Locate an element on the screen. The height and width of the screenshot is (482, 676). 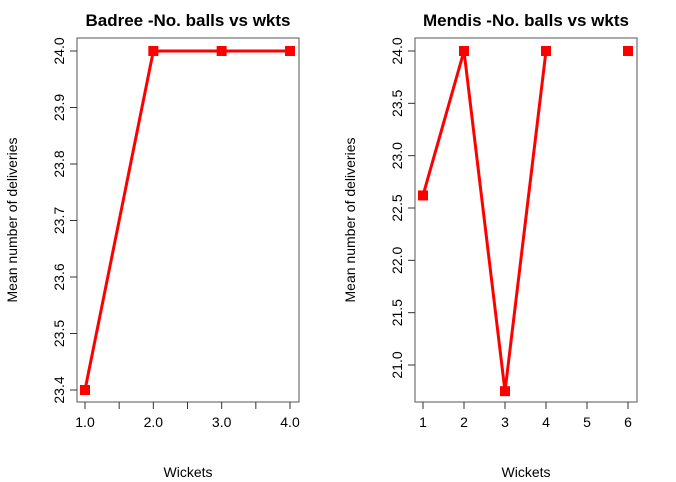
x-tick-label: 2 is located at coordinates (464, 422).